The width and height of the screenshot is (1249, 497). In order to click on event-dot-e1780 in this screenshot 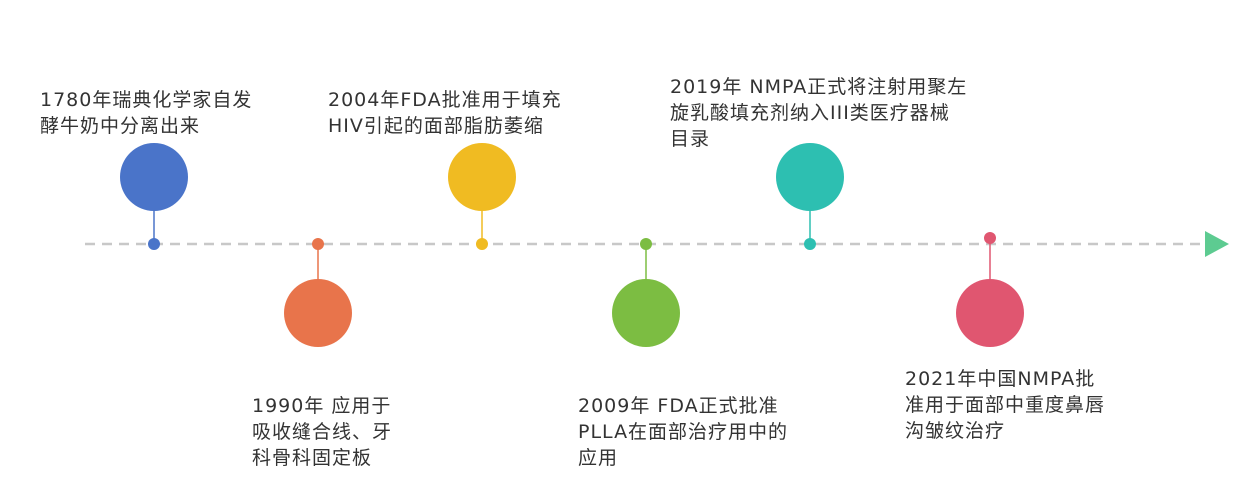, I will do `click(154, 244)`.